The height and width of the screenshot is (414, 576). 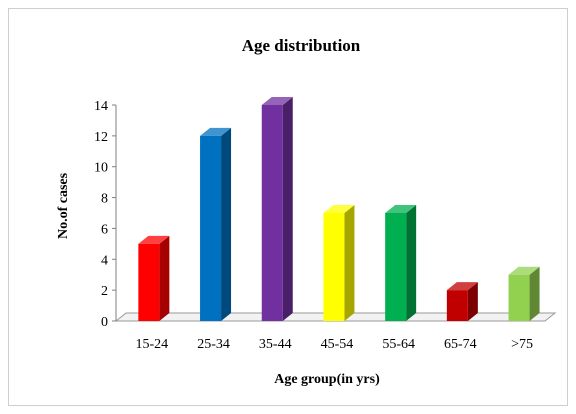 I want to click on y-tick-label: 0, so click(x=104, y=322).